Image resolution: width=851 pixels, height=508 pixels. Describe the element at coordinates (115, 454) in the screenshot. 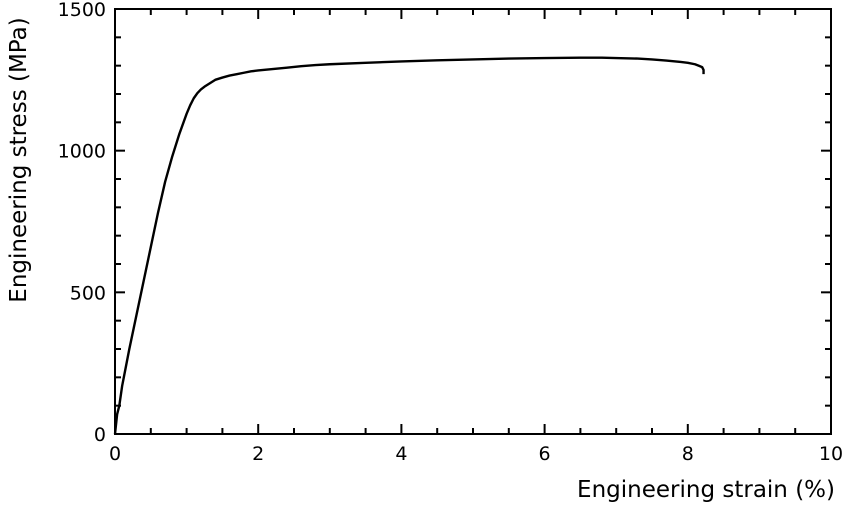

I see `x-tick-label: 0` at that location.